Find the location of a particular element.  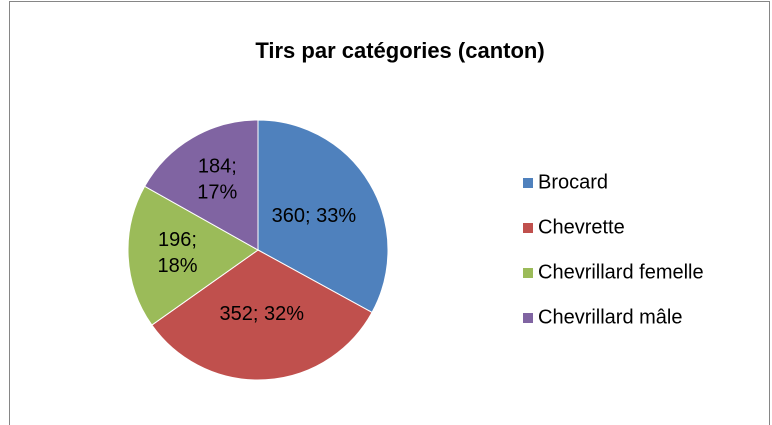

legend-label: Brocard is located at coordinates (573, 182).